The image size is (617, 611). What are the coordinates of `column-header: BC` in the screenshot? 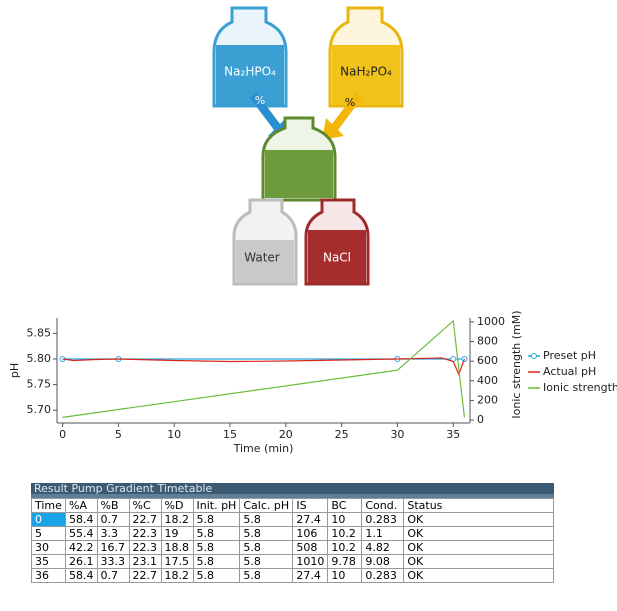 It's located at (345, 505).